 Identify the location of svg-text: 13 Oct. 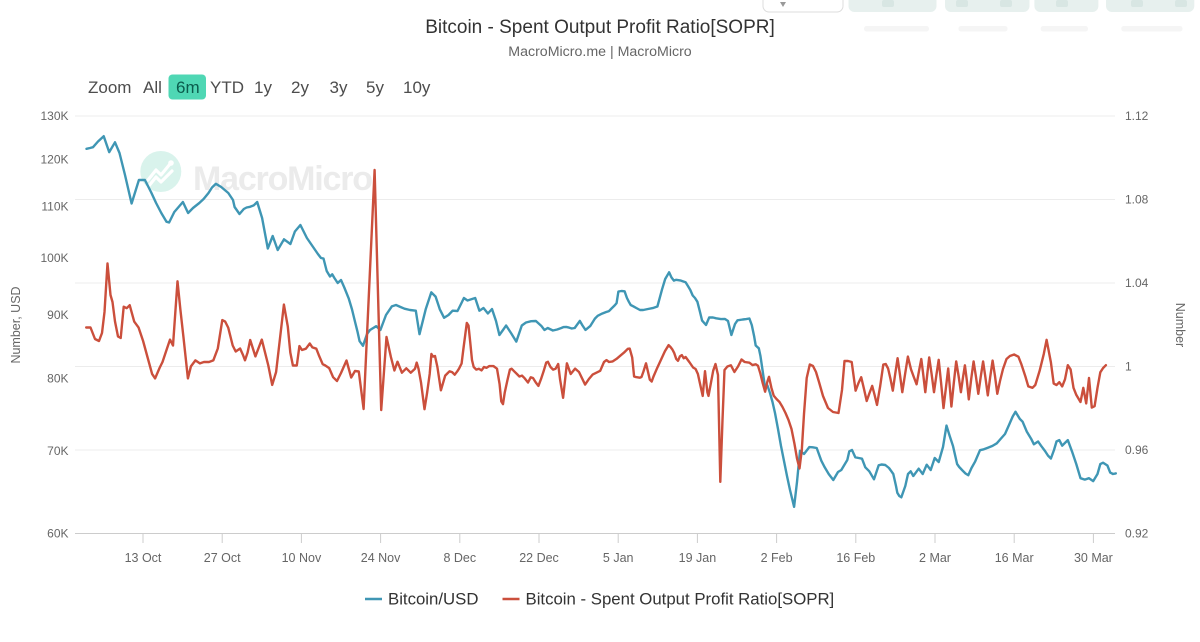
(143, 558).